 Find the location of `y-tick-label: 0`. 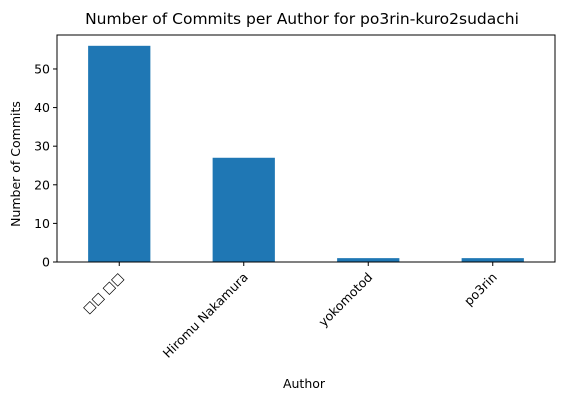

y-tick-label: 0 is located at coordinates (46, 262).